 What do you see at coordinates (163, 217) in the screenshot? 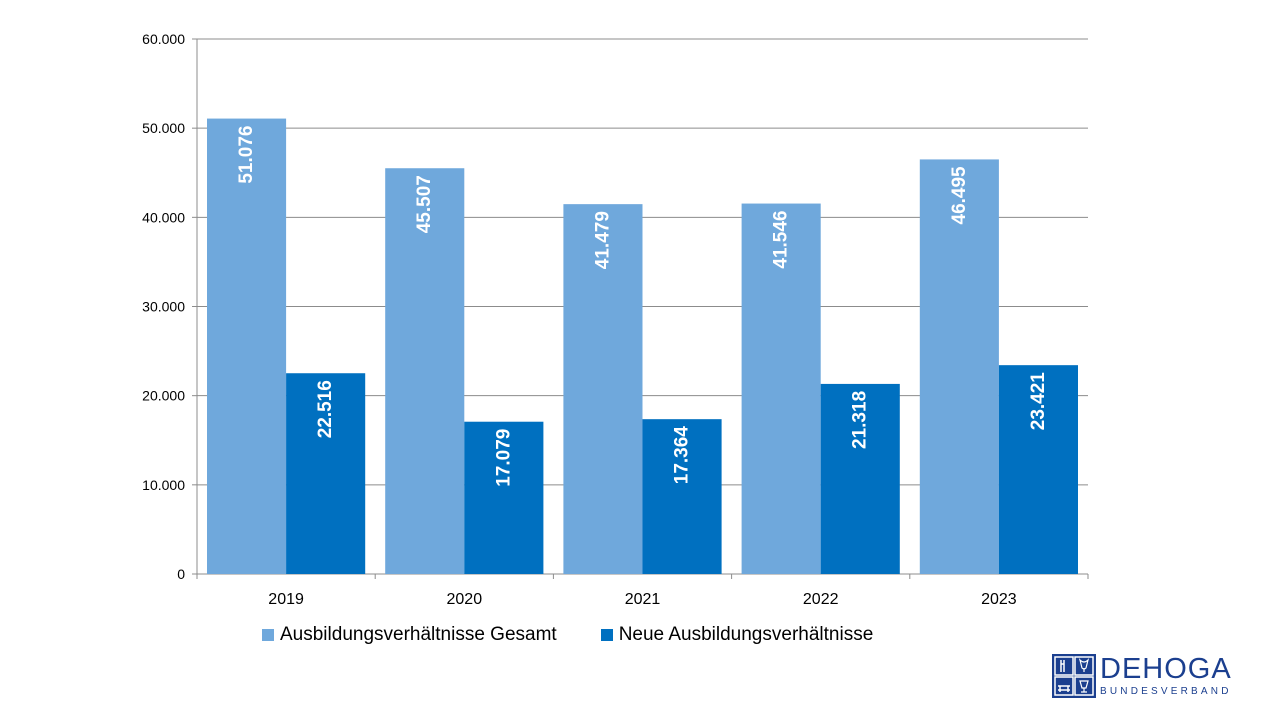
I see `y-tick-label-4: 40.000` at bounding box center [163, 217].